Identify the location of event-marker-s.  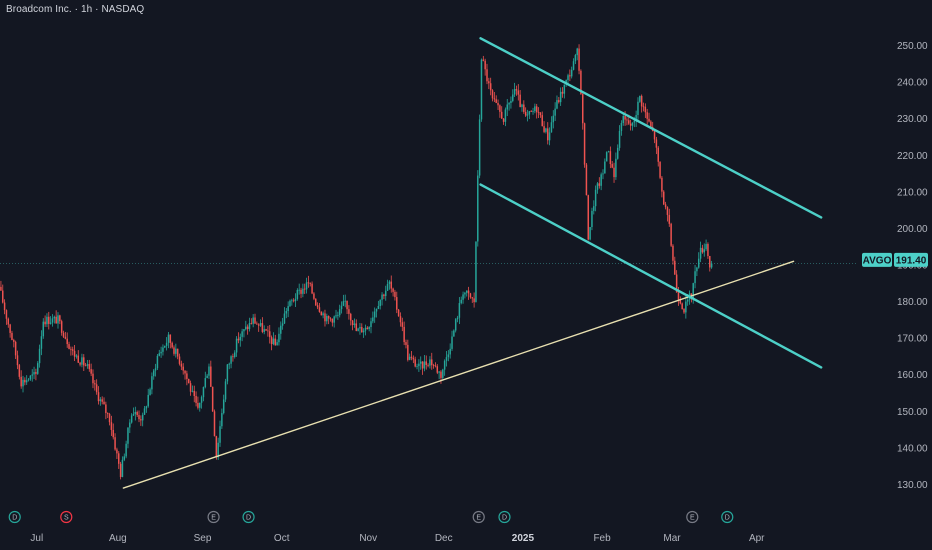
(66, 517).